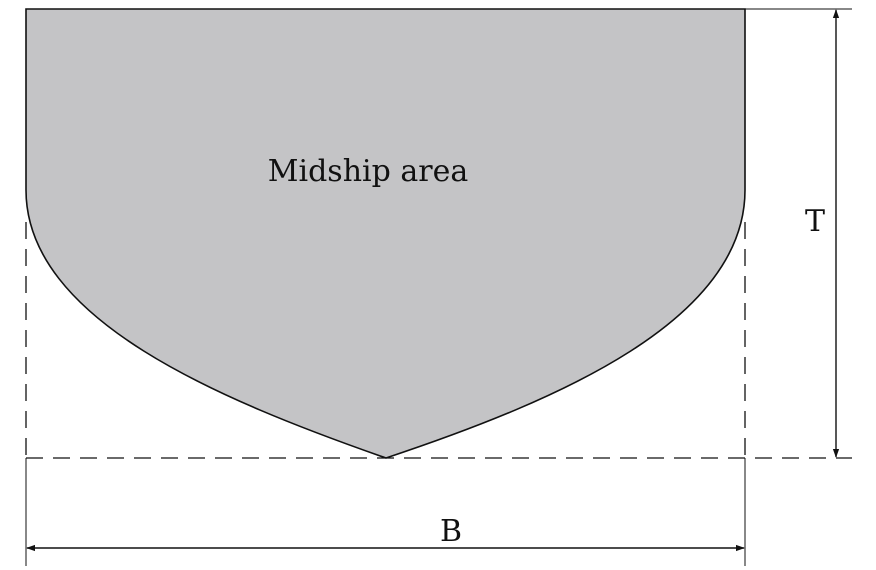 The image size is (876, 570). I want to click on breadth-label: B, so click(451, 531).